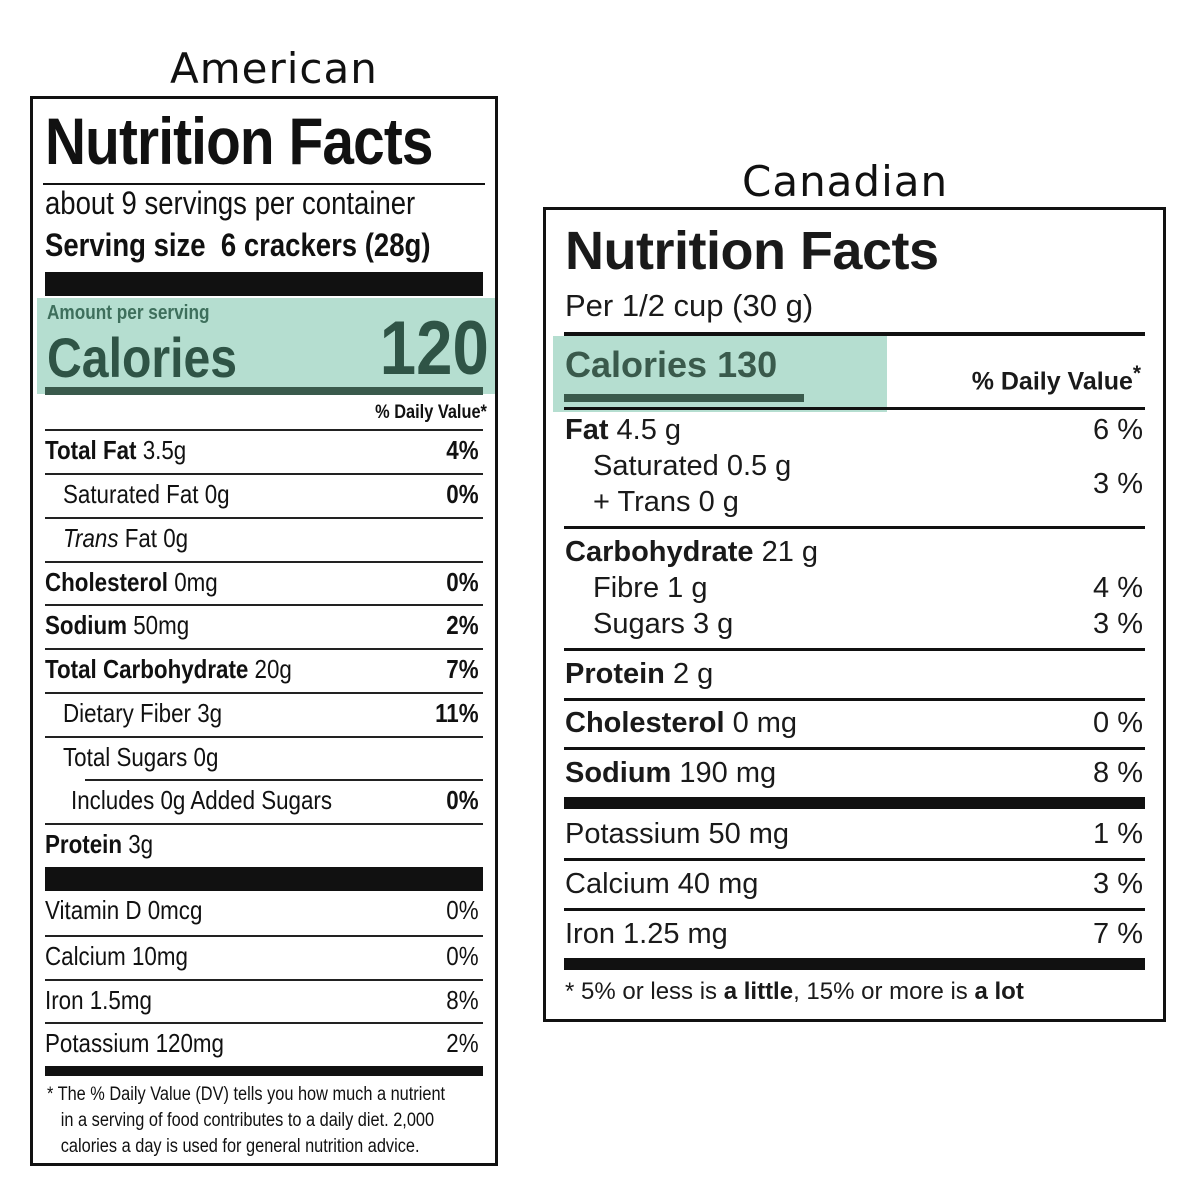 This screenshot has height=1200, width=1200. I want to click on us-dietary-fiber-name: Dietary Fiber 3g, so click(143, 713).